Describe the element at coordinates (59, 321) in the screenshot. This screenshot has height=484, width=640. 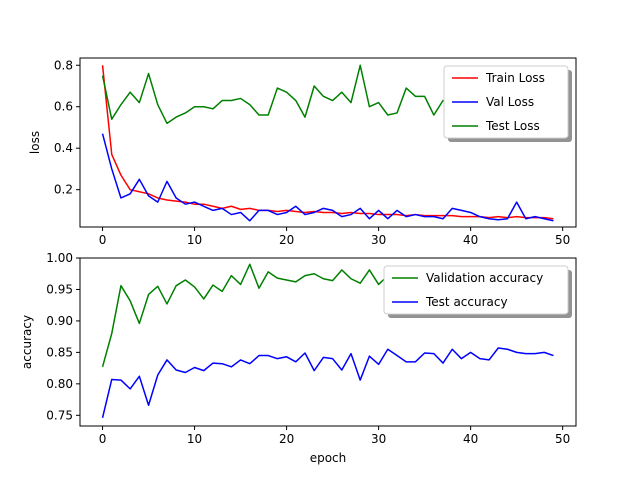
I see `y-tick-label: 0.90` at that location.